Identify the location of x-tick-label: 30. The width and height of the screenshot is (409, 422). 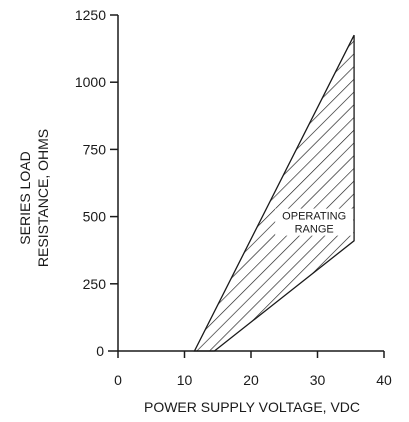
(318, 380).